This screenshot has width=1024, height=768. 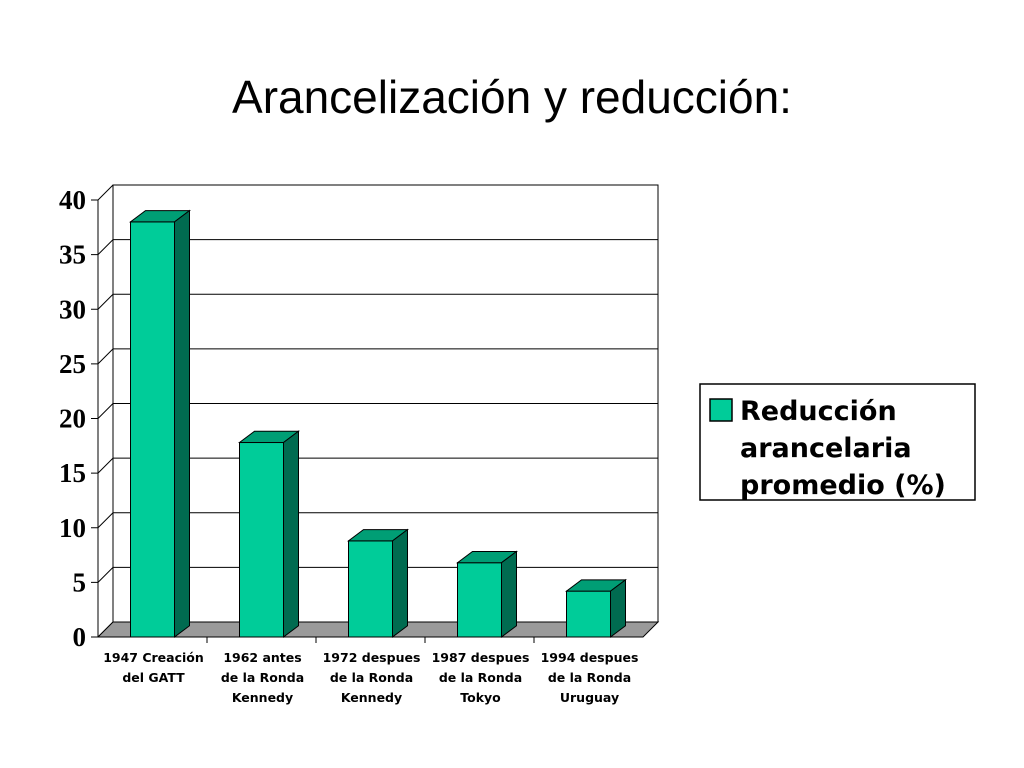 What do you see at coordinates (480, 697) in the screenshot?
I see `x-tick-label-line: Tokyo` at bounding box center [480, 697].